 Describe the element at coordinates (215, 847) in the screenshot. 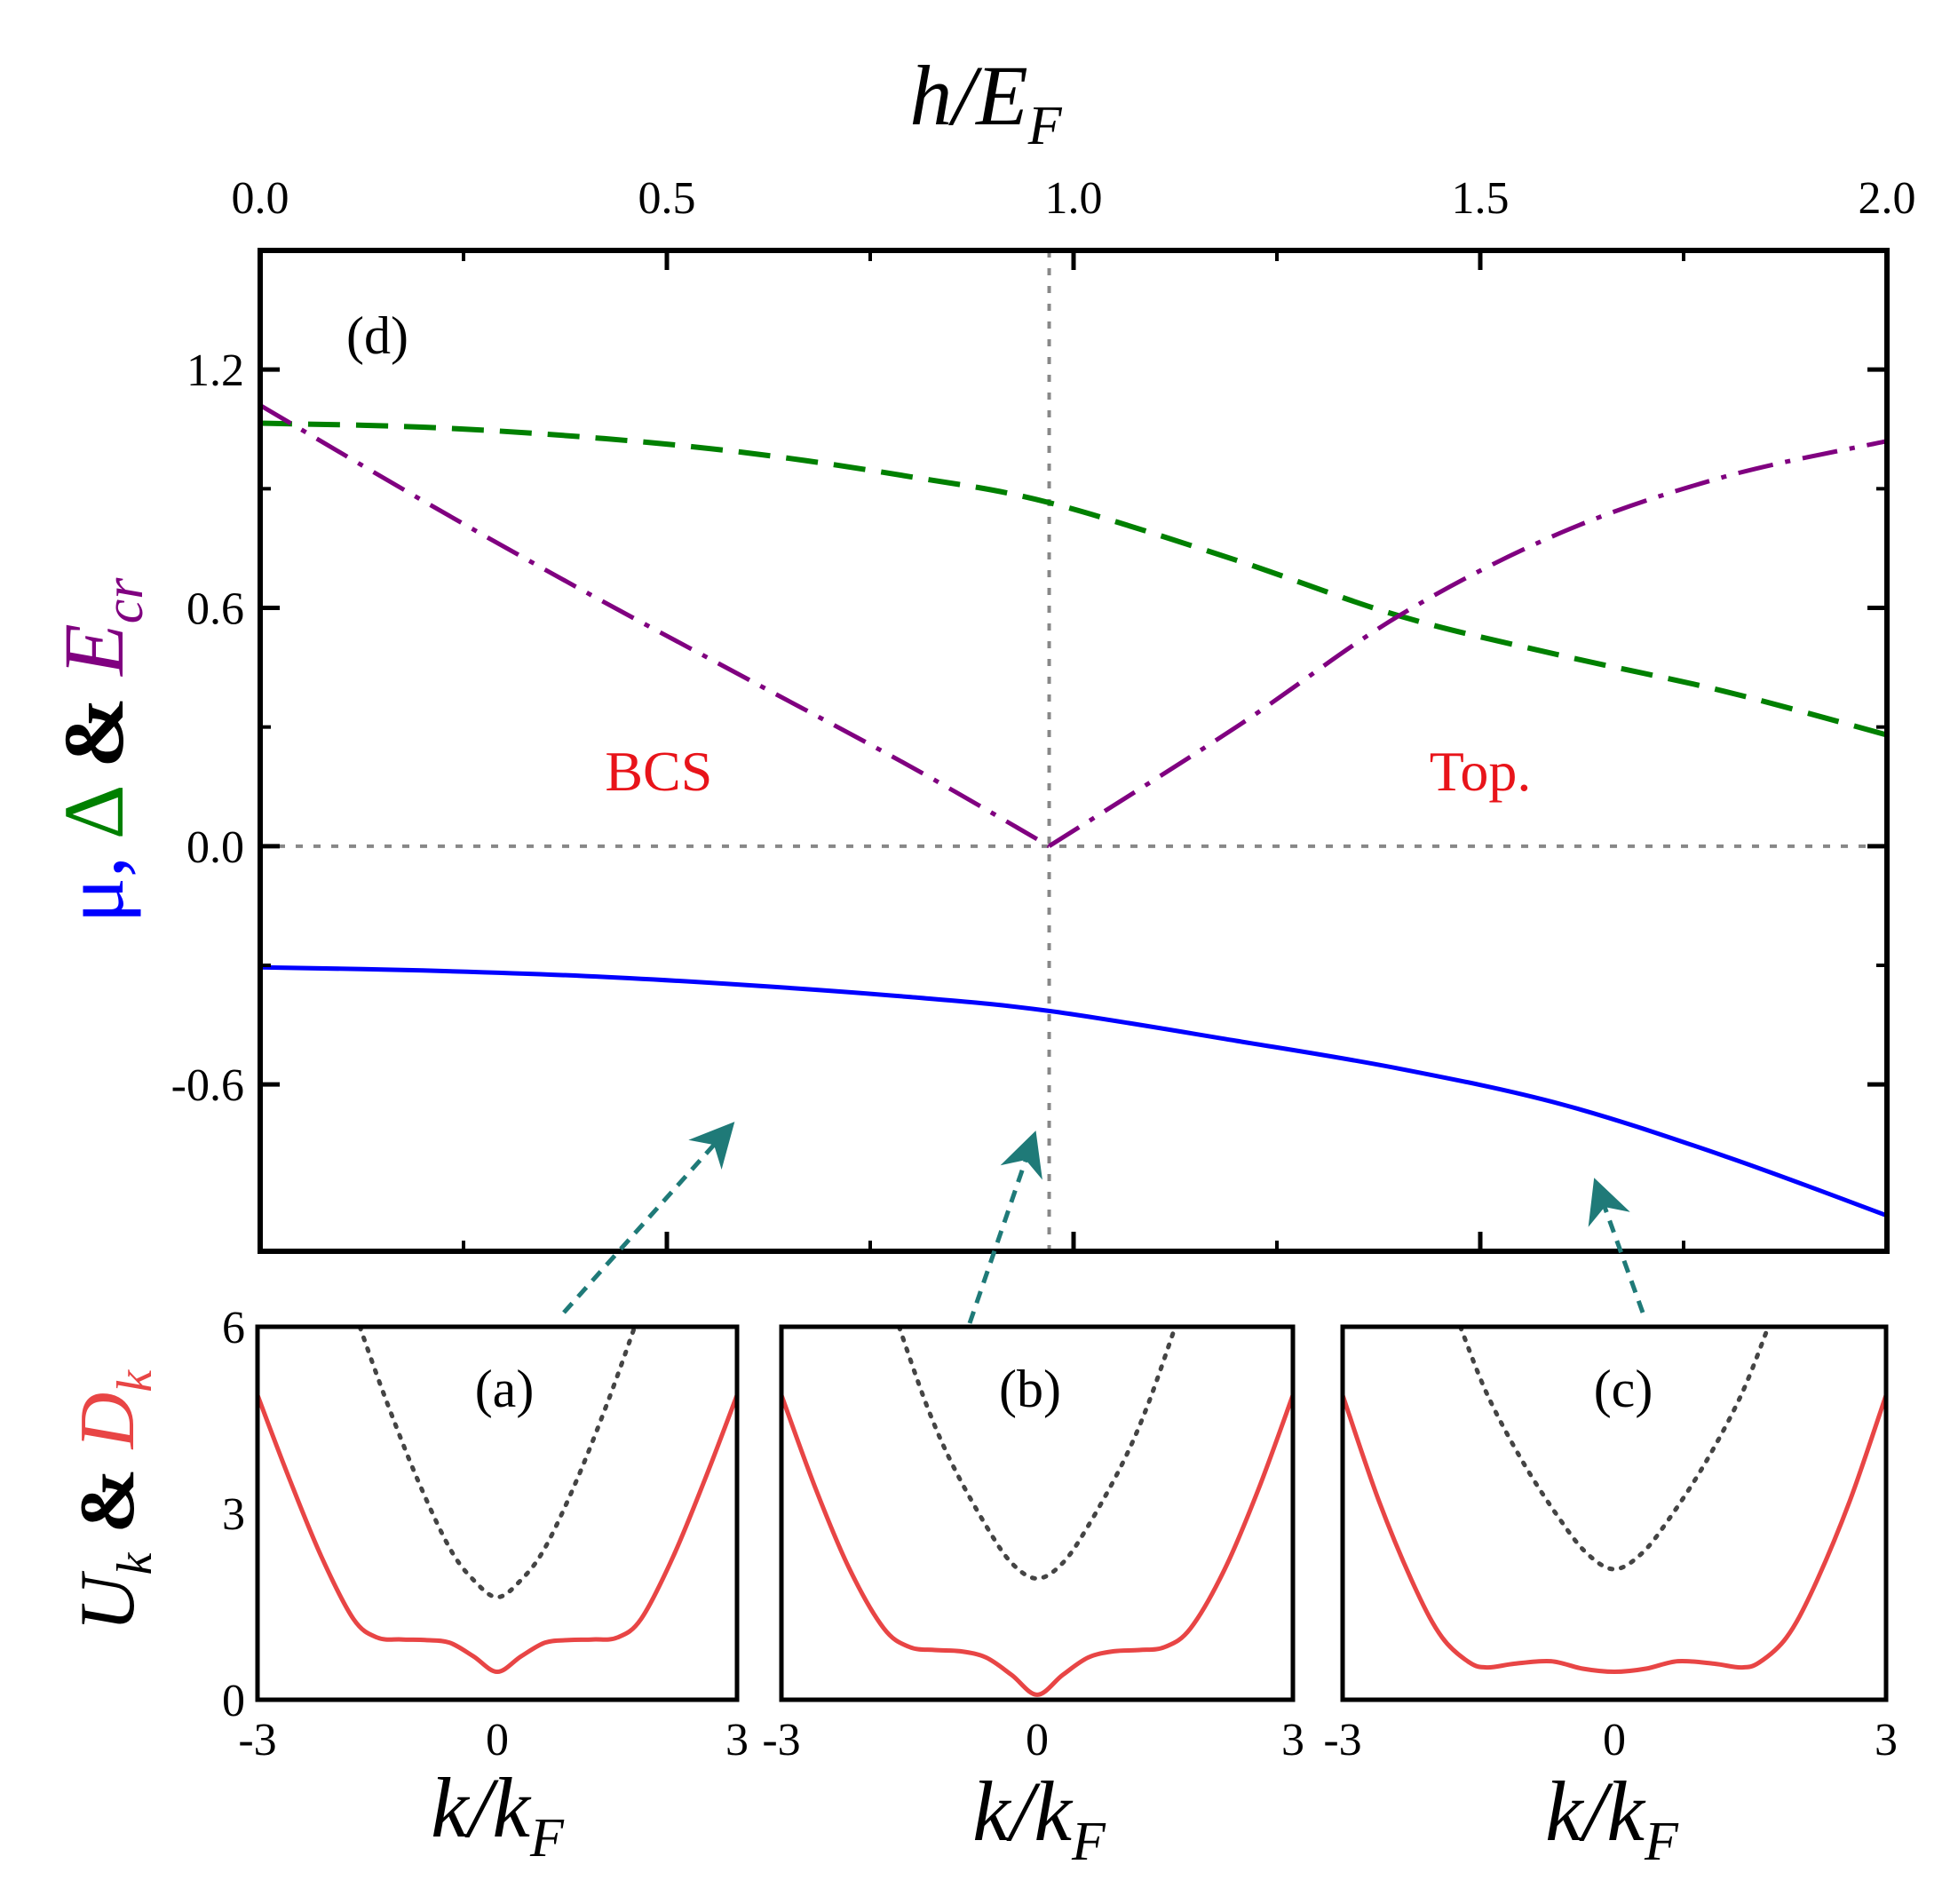

I see `y-tick-label: 0.0` at that location.